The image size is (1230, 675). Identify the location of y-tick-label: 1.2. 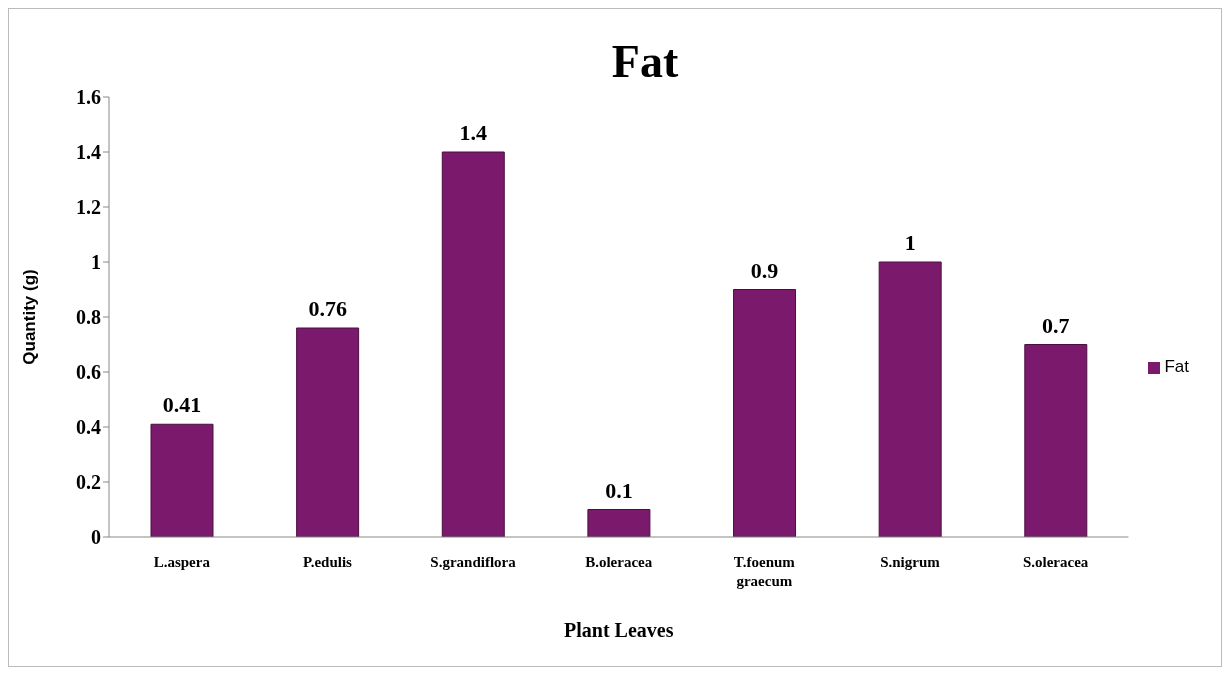
(88, 207).